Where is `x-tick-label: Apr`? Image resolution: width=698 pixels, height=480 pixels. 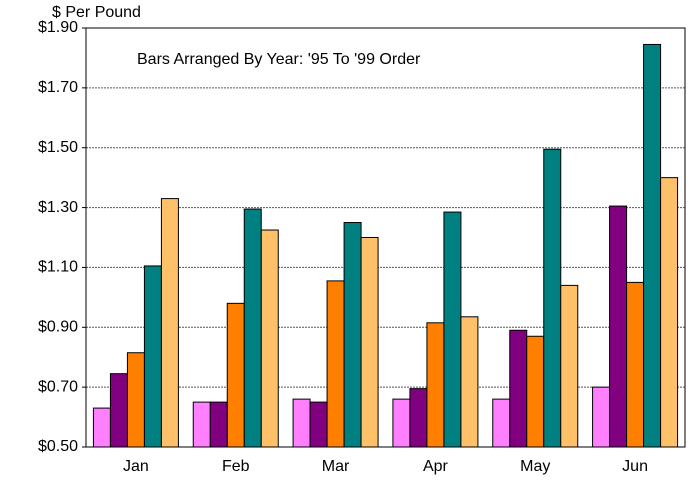 x-tick-label: Apr is located at coordinates (436, 466).